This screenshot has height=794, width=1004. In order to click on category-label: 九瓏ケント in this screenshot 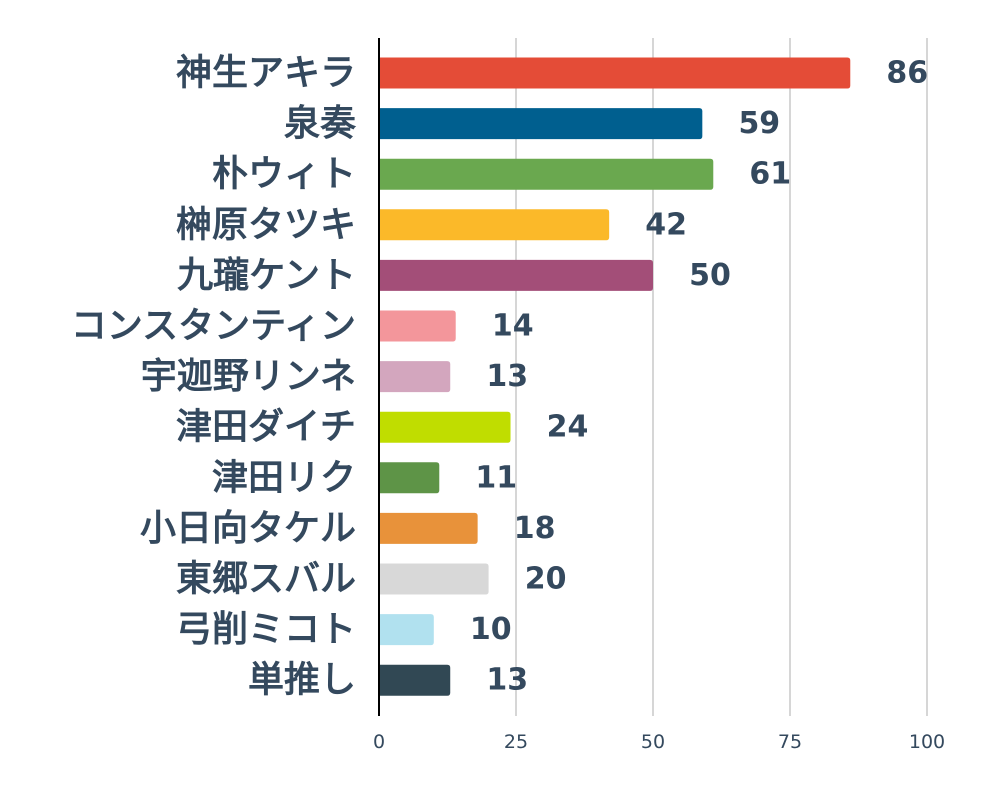, I will do `click(266, 275)`.